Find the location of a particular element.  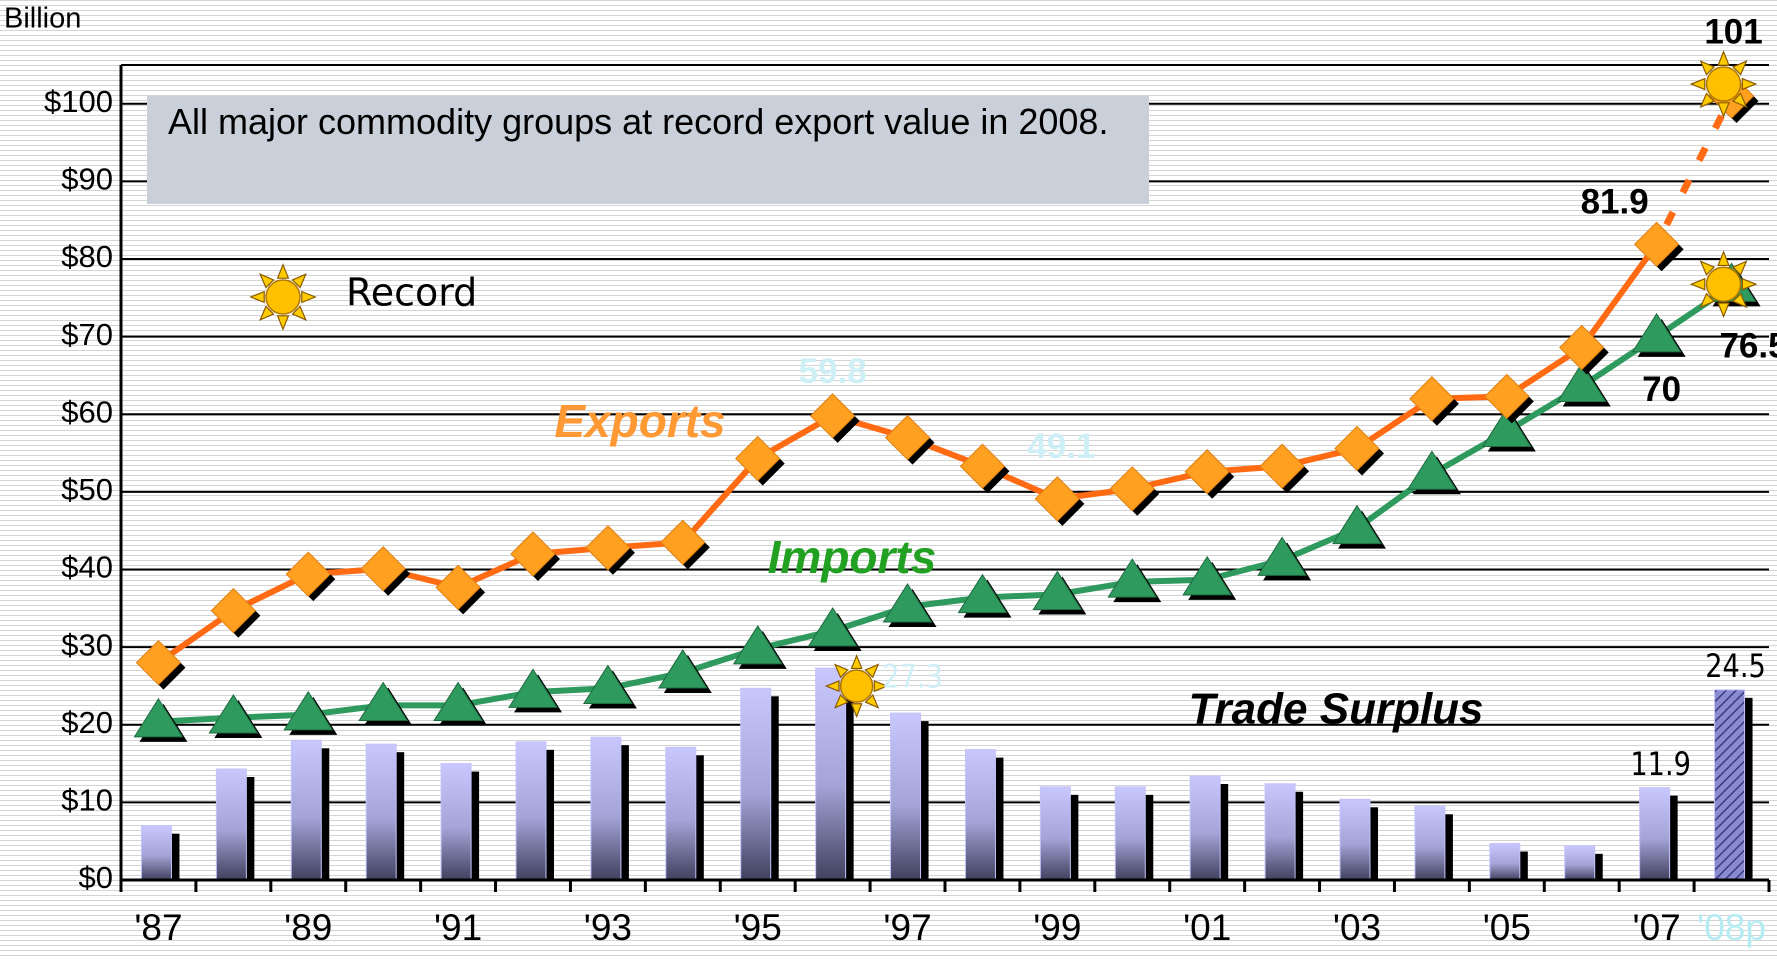

x-tick-label: '05 is located at coordinates (1507, 927).